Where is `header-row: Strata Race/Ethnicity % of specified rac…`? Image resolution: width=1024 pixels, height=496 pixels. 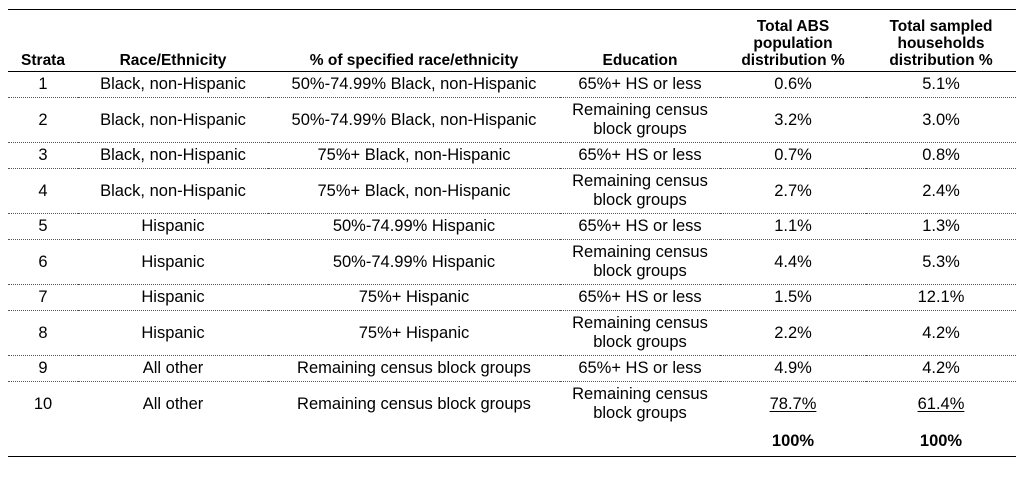 header-row: Strata Race/Ethnicity % of specified rac… is located at coordinates (512, 40).